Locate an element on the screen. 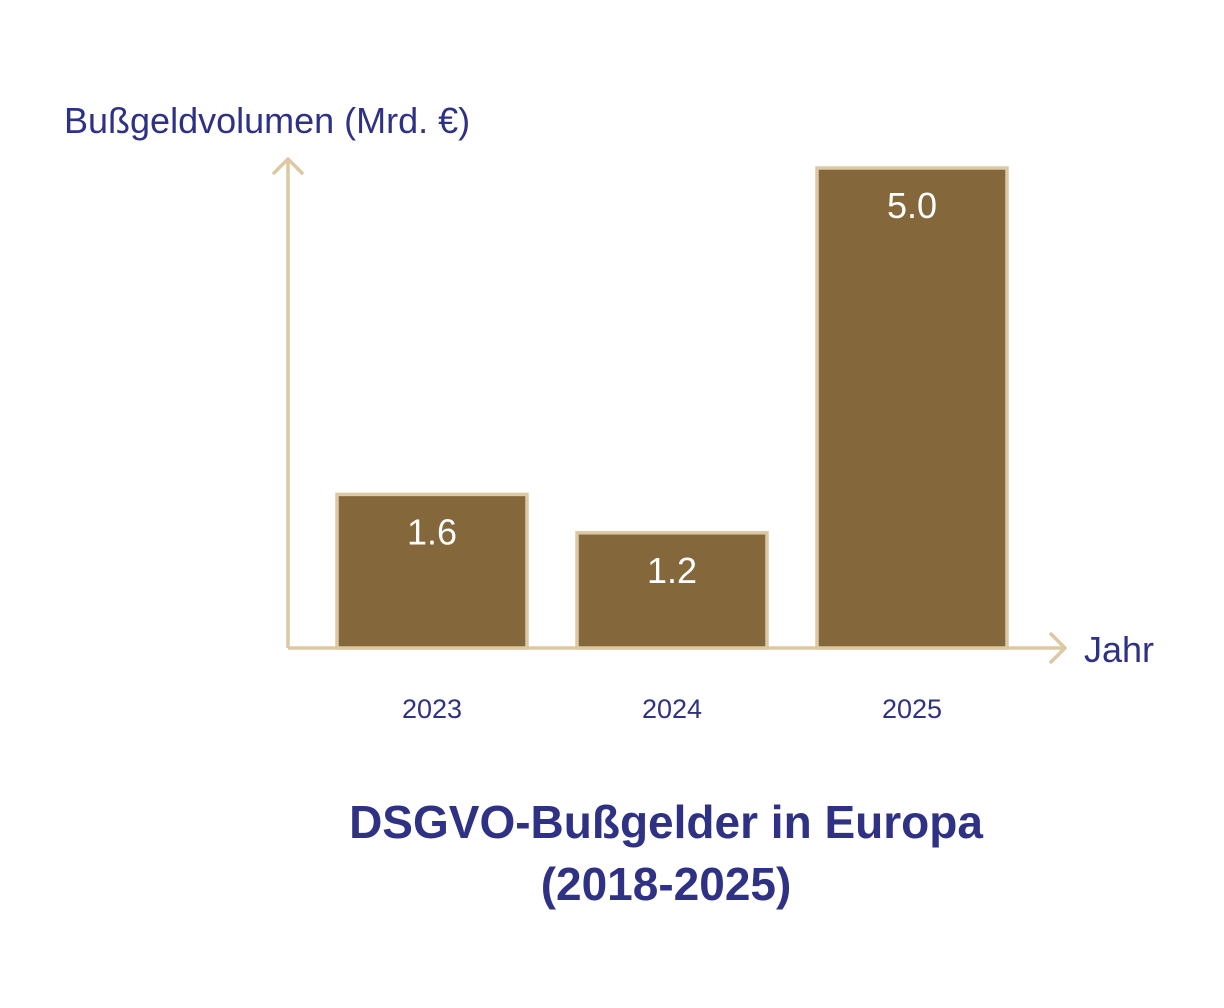  bar-value-label-2023: 1.6 is located at coordinates (432, 531).